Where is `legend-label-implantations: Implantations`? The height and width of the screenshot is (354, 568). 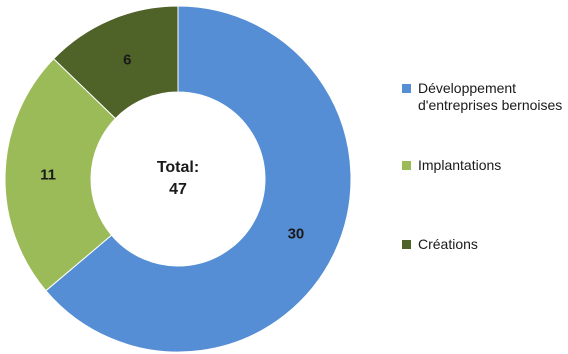
legend-label-implantations: Implantations is located at coordinates (460, 165).